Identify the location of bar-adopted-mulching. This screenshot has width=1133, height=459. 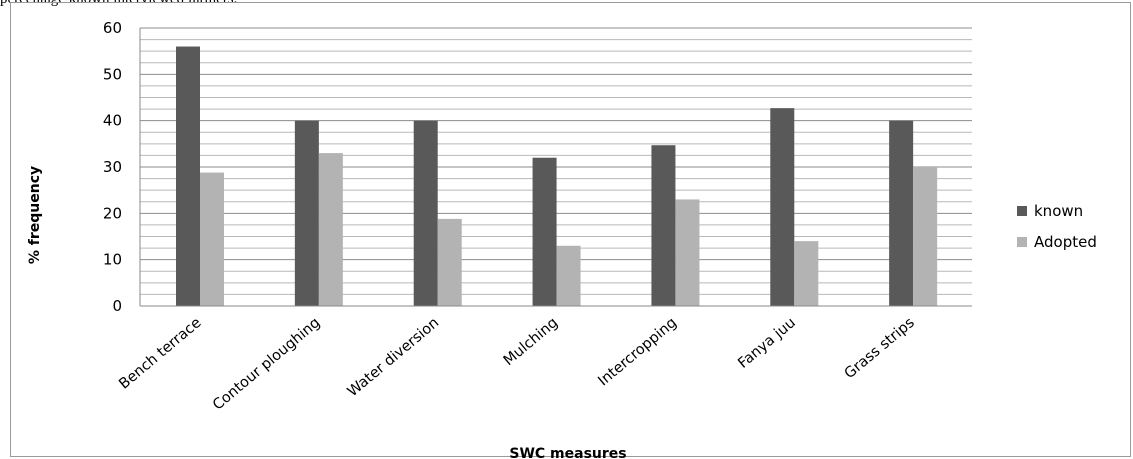
(568, 275).